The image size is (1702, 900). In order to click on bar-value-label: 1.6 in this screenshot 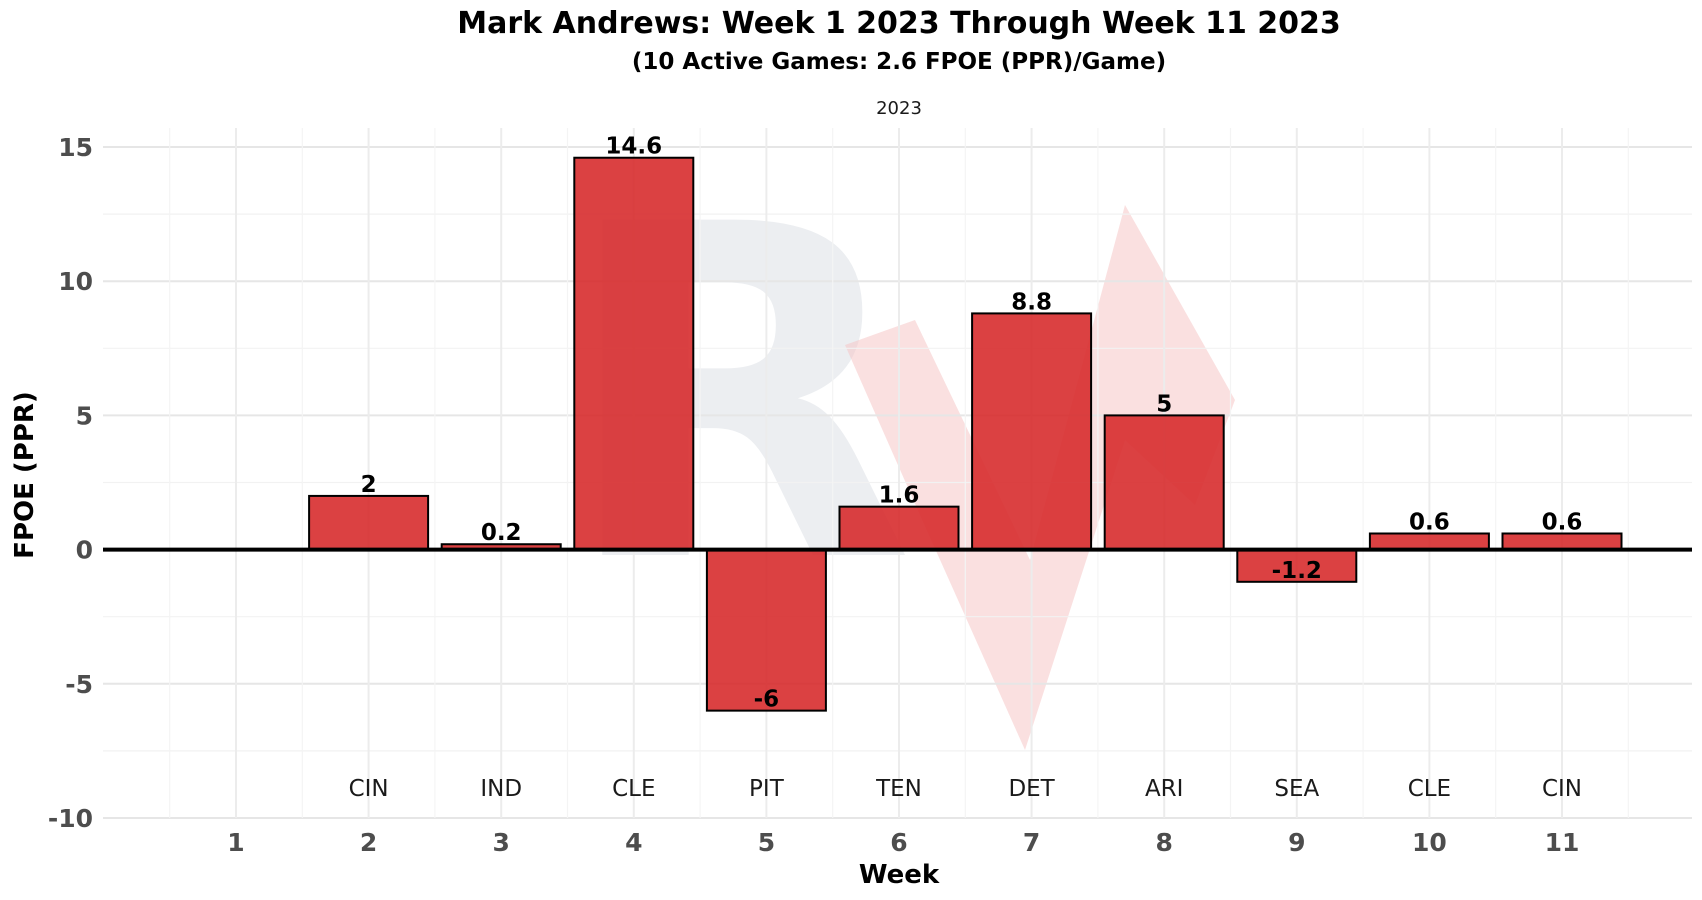, I will do `click(899, 496)`.